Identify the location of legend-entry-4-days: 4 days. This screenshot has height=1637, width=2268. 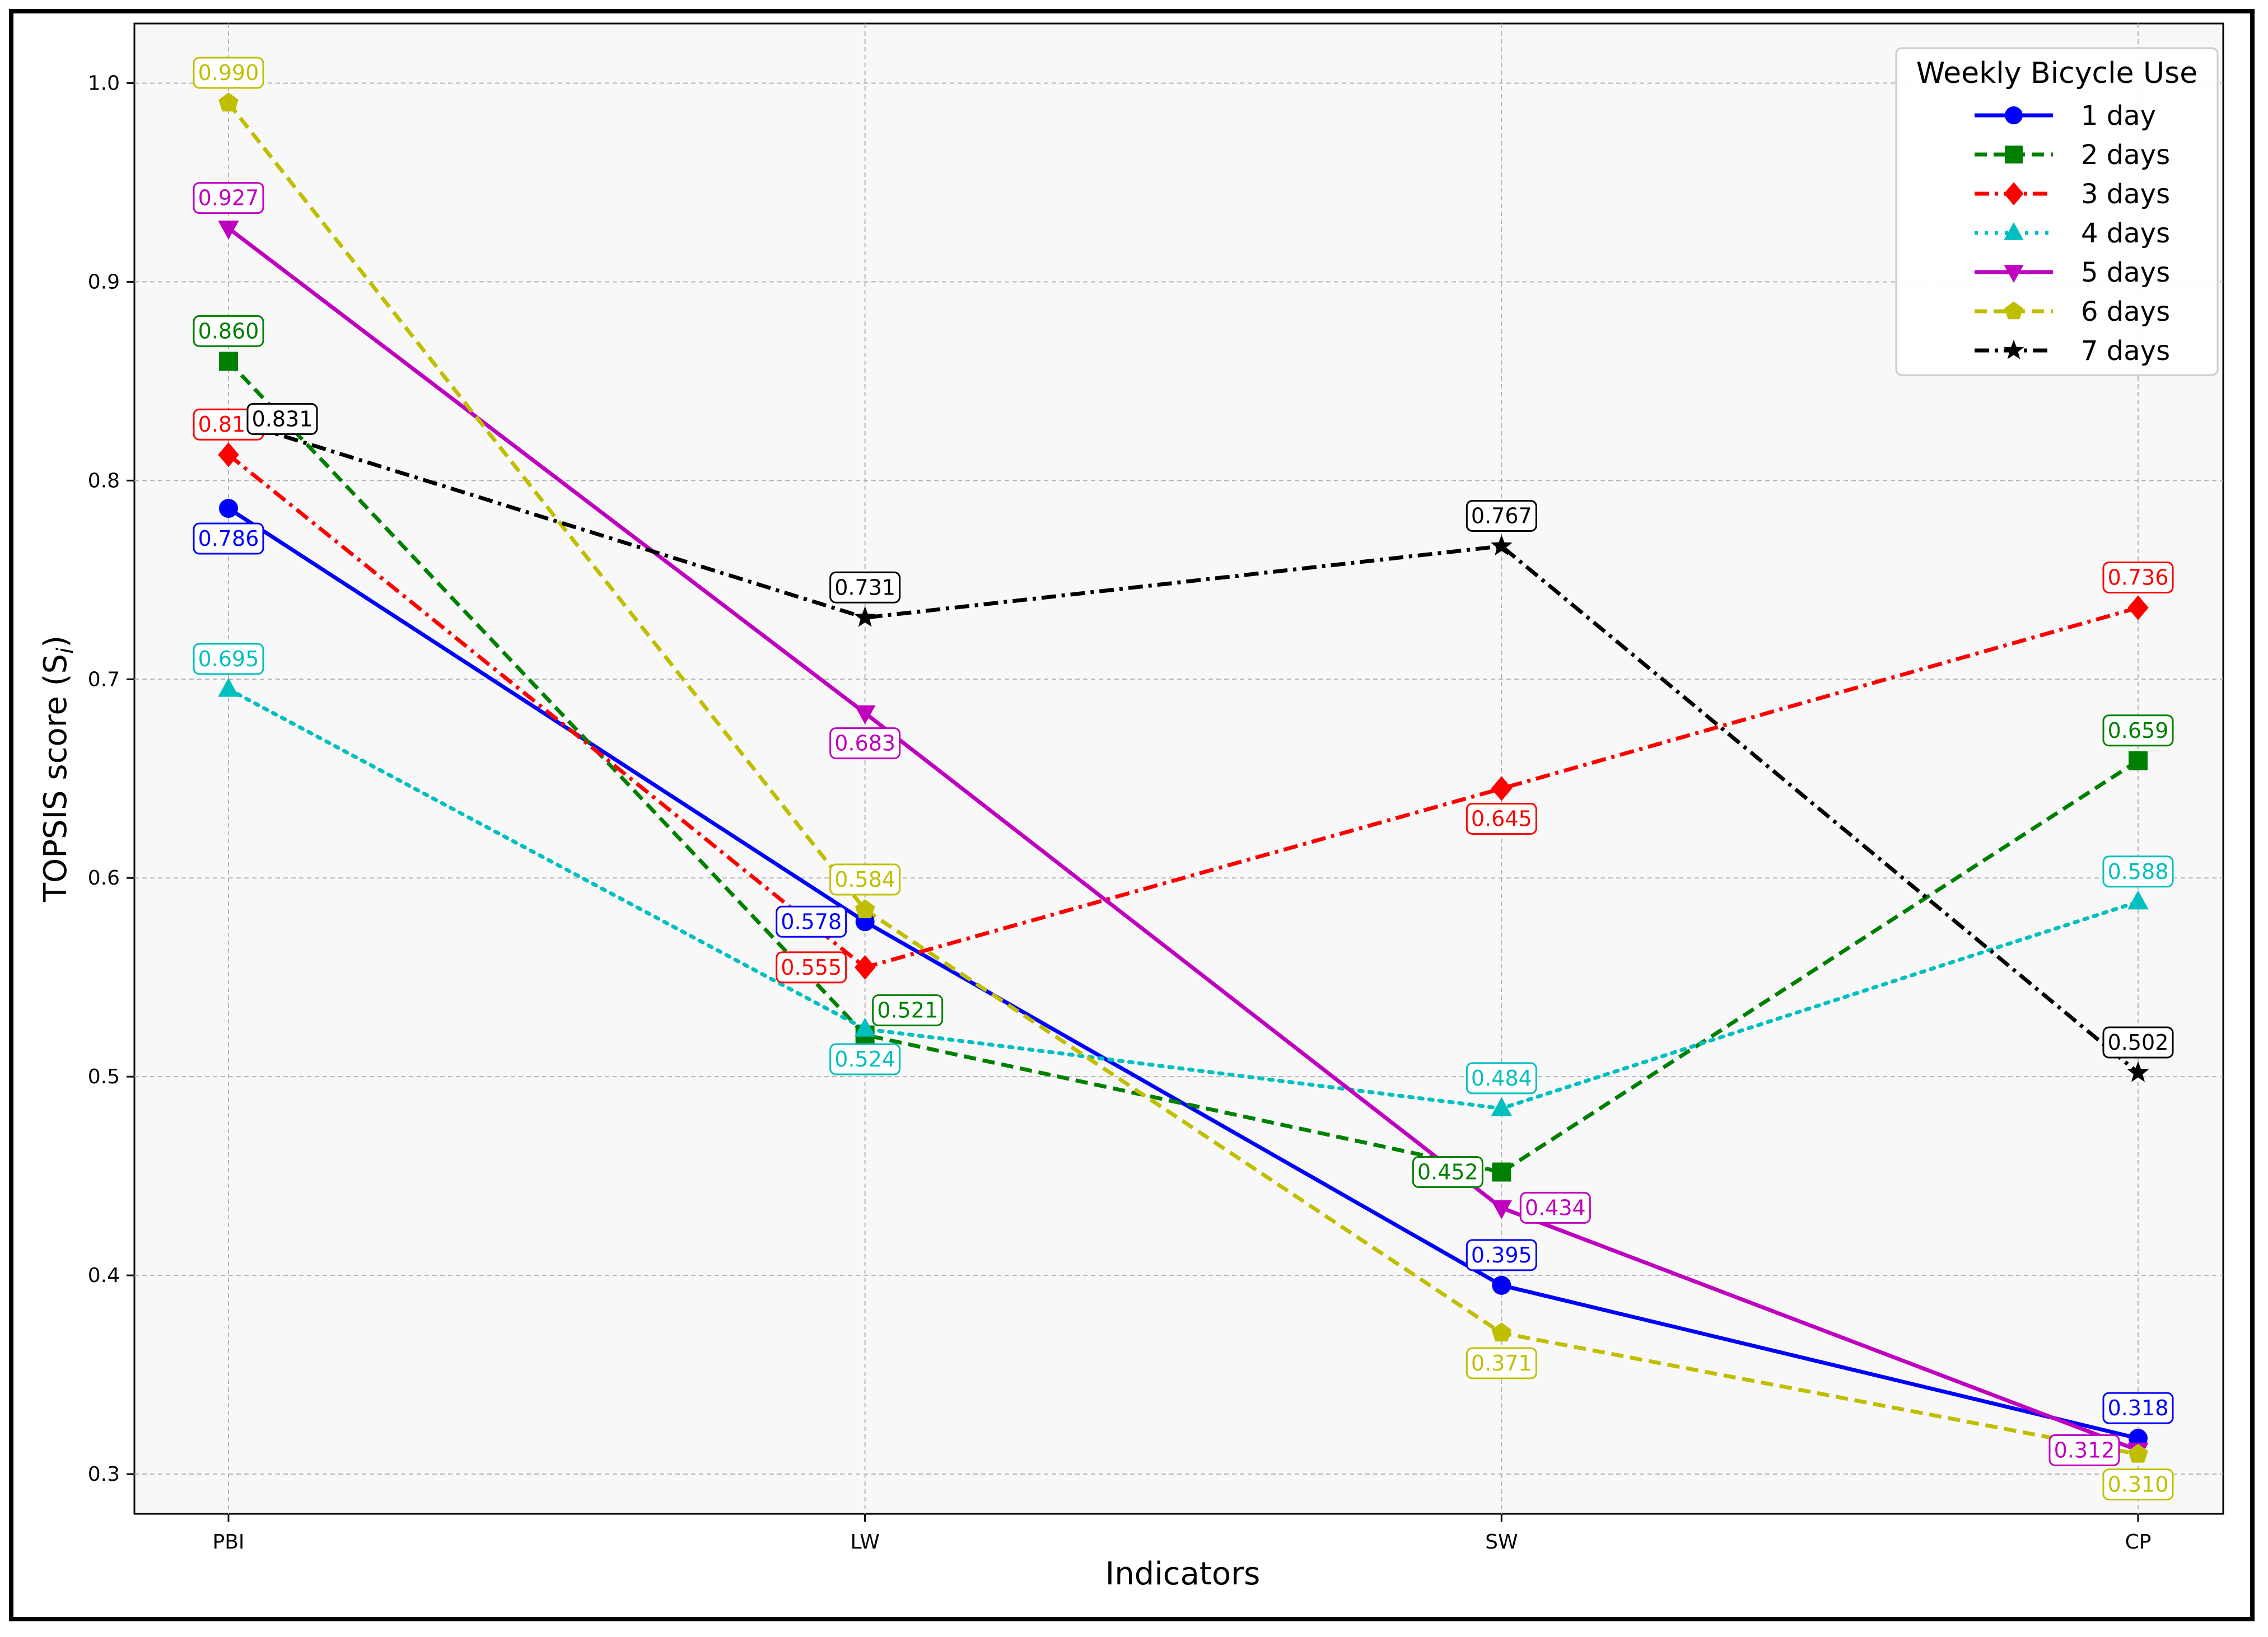
(2073, 233).